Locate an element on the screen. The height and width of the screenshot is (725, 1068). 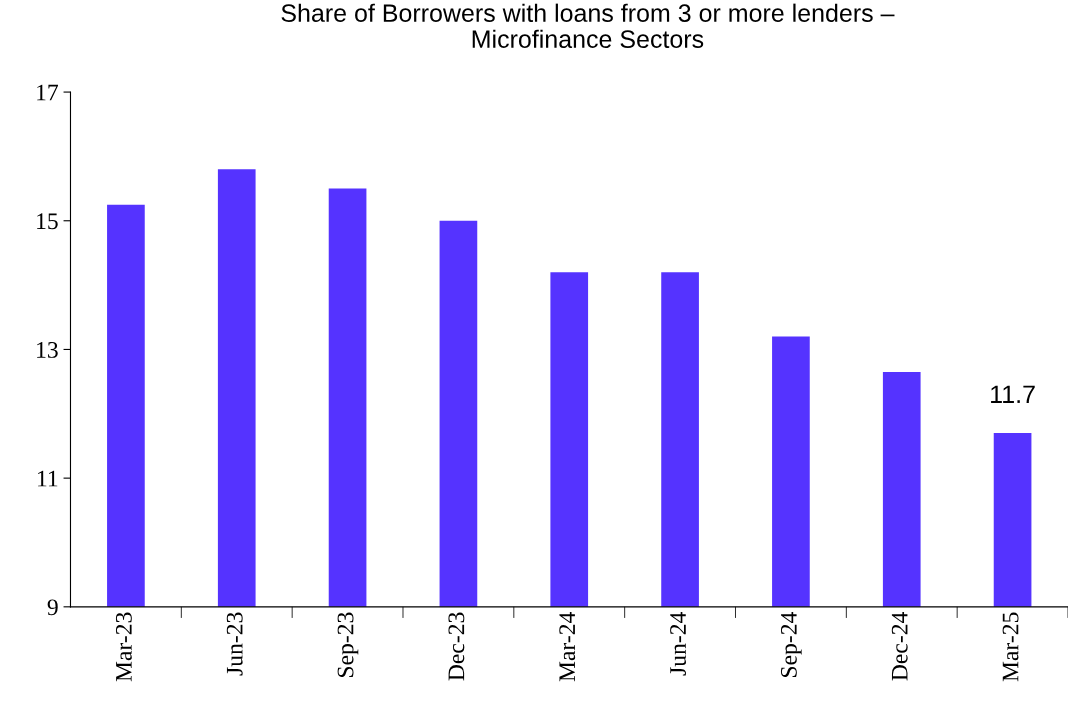
x-tick-label: Mar-25 is located at coordinates (1010, 647).